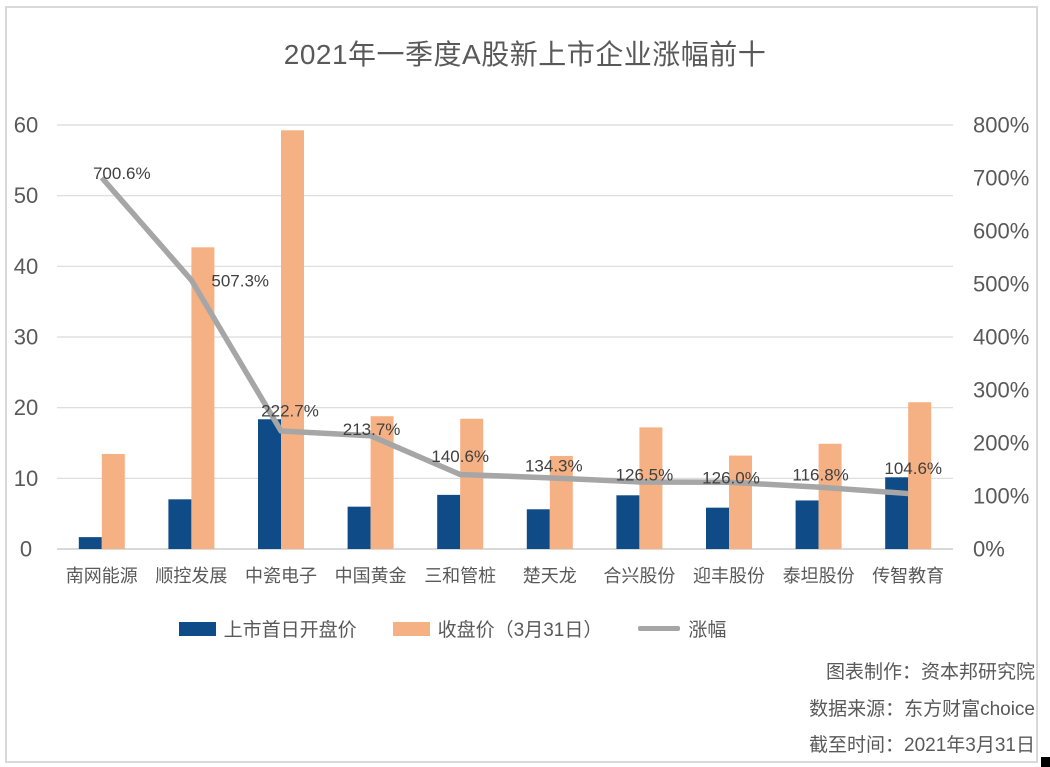 The height and width of the screenshot is (767, 1050). I want to click on gain-data-label: 126.5%, so click(645, 474).